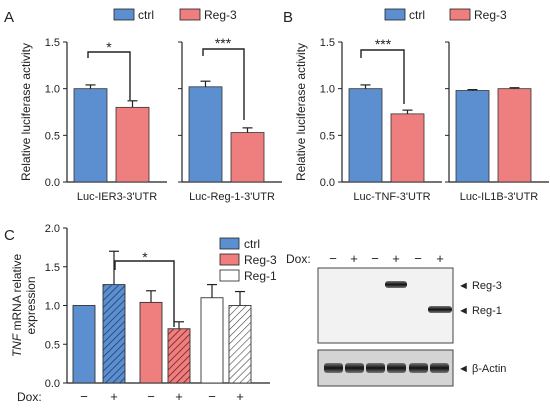  I want to click on blot-lane-4: +, so click(396, 258).